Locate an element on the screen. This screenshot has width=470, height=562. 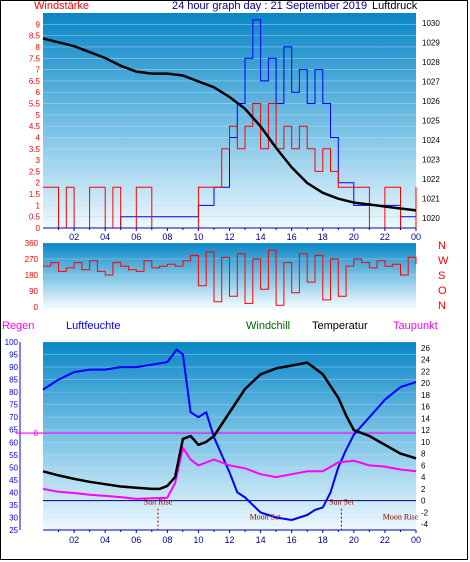
temp-x-tick-label: 00 is located at coordinates (416, 540).